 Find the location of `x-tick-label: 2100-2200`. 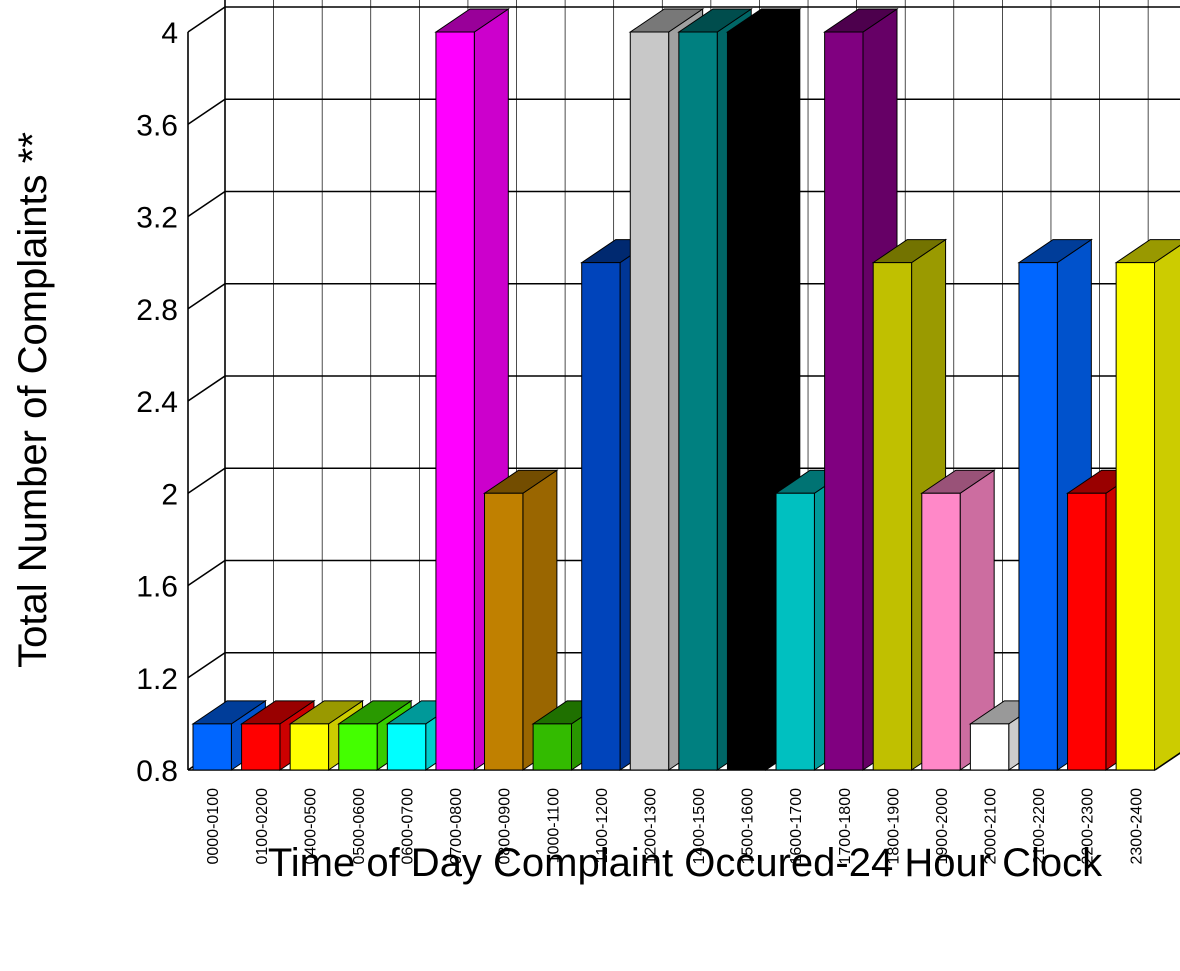

x-tick-label: 2100-2200 is located at coordinates (1039, 826).